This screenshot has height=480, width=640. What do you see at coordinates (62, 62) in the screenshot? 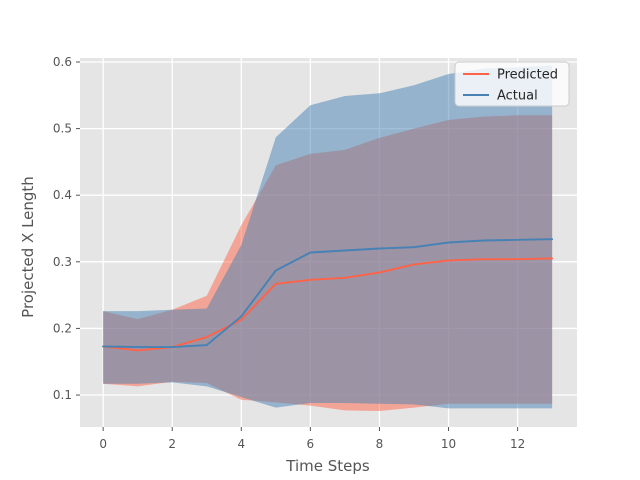
I see `y-tick-label: 0.6` at bounding box center [62, 62].